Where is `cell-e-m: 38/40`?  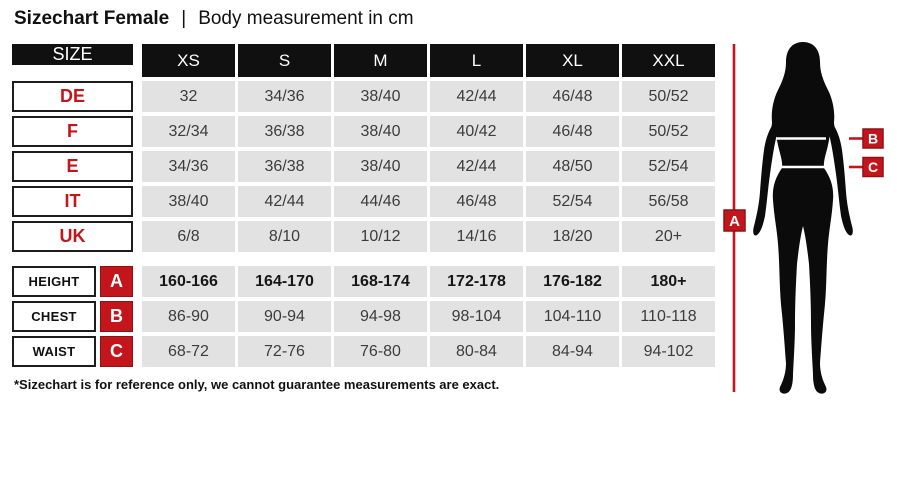 cell-e-m: 38/40 is located at coordinates (380, 166).